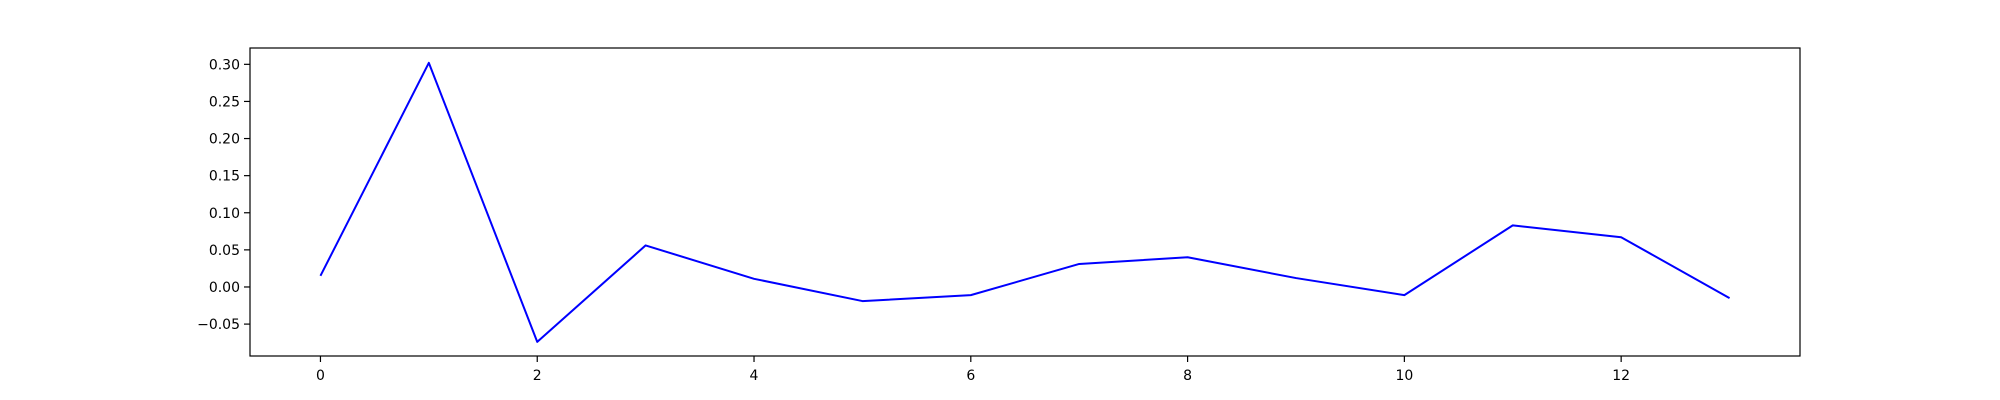  What do you see at coordinates (754, 376) in the screenshot?
I see `x-tick-label: 4` at bounding box center [754, 376].